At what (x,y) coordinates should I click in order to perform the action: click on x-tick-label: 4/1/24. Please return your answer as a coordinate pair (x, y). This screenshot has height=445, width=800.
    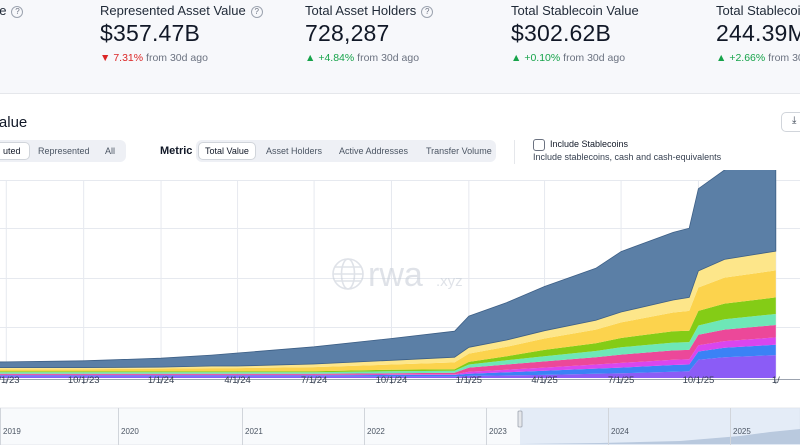
    Looking at the image, I should click on (237, 380).